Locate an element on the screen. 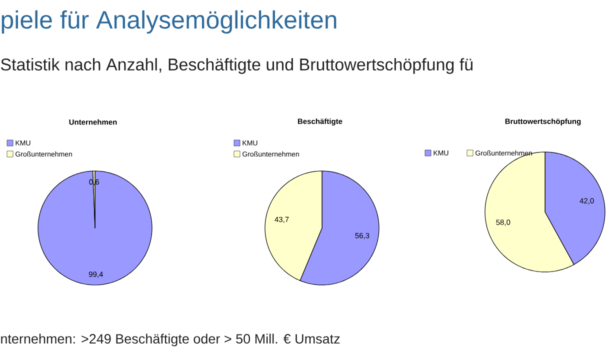 Image resolution: width=610 pixels, height=358 pixels. text: piele für Analysemöglichkeiten is located at coordinates (169, 22).